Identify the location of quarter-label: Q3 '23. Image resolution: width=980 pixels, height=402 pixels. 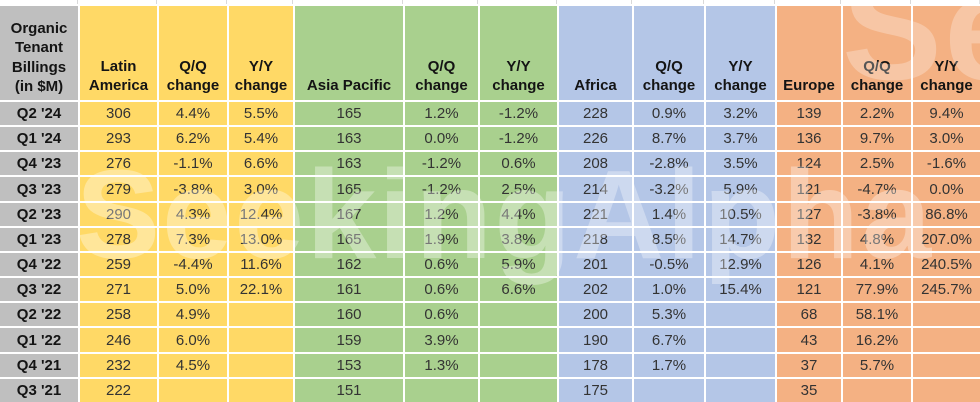
(39, 189).